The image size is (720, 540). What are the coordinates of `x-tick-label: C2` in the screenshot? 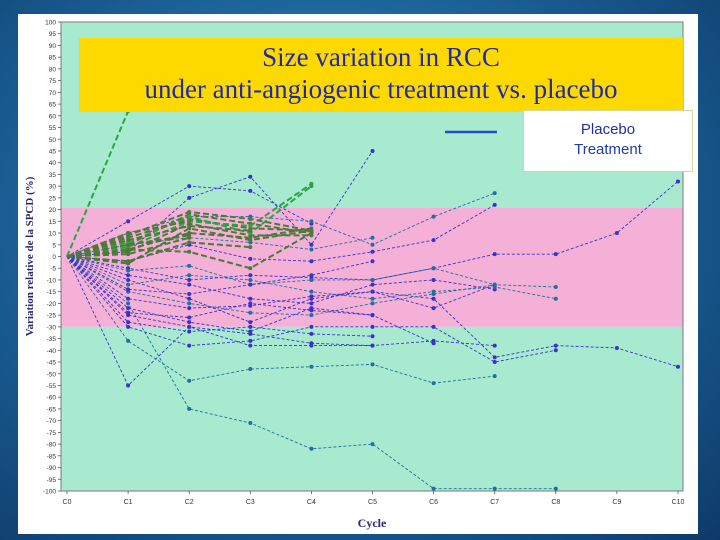 It's located at (189, 502).